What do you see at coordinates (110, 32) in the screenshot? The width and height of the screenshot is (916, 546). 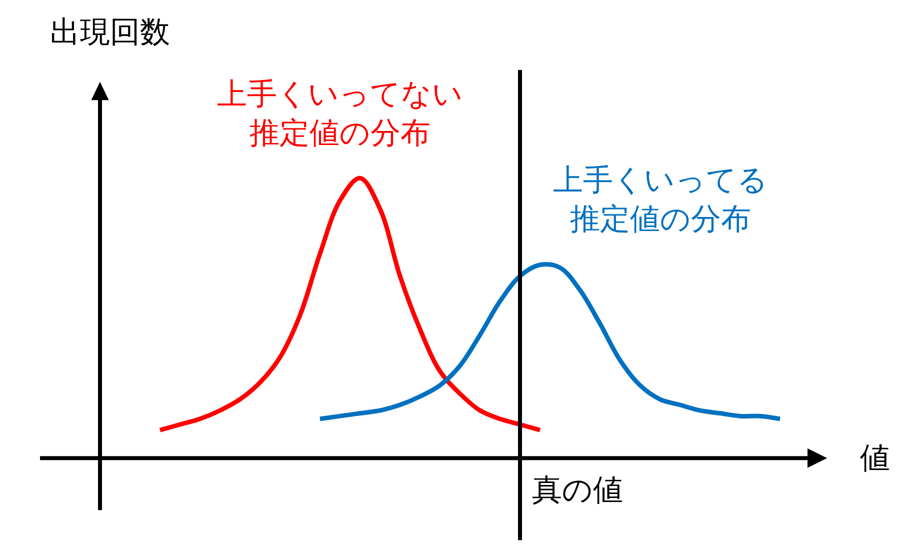 I see `y-axis-title: 出現回数` at bounding box center [110, 32].